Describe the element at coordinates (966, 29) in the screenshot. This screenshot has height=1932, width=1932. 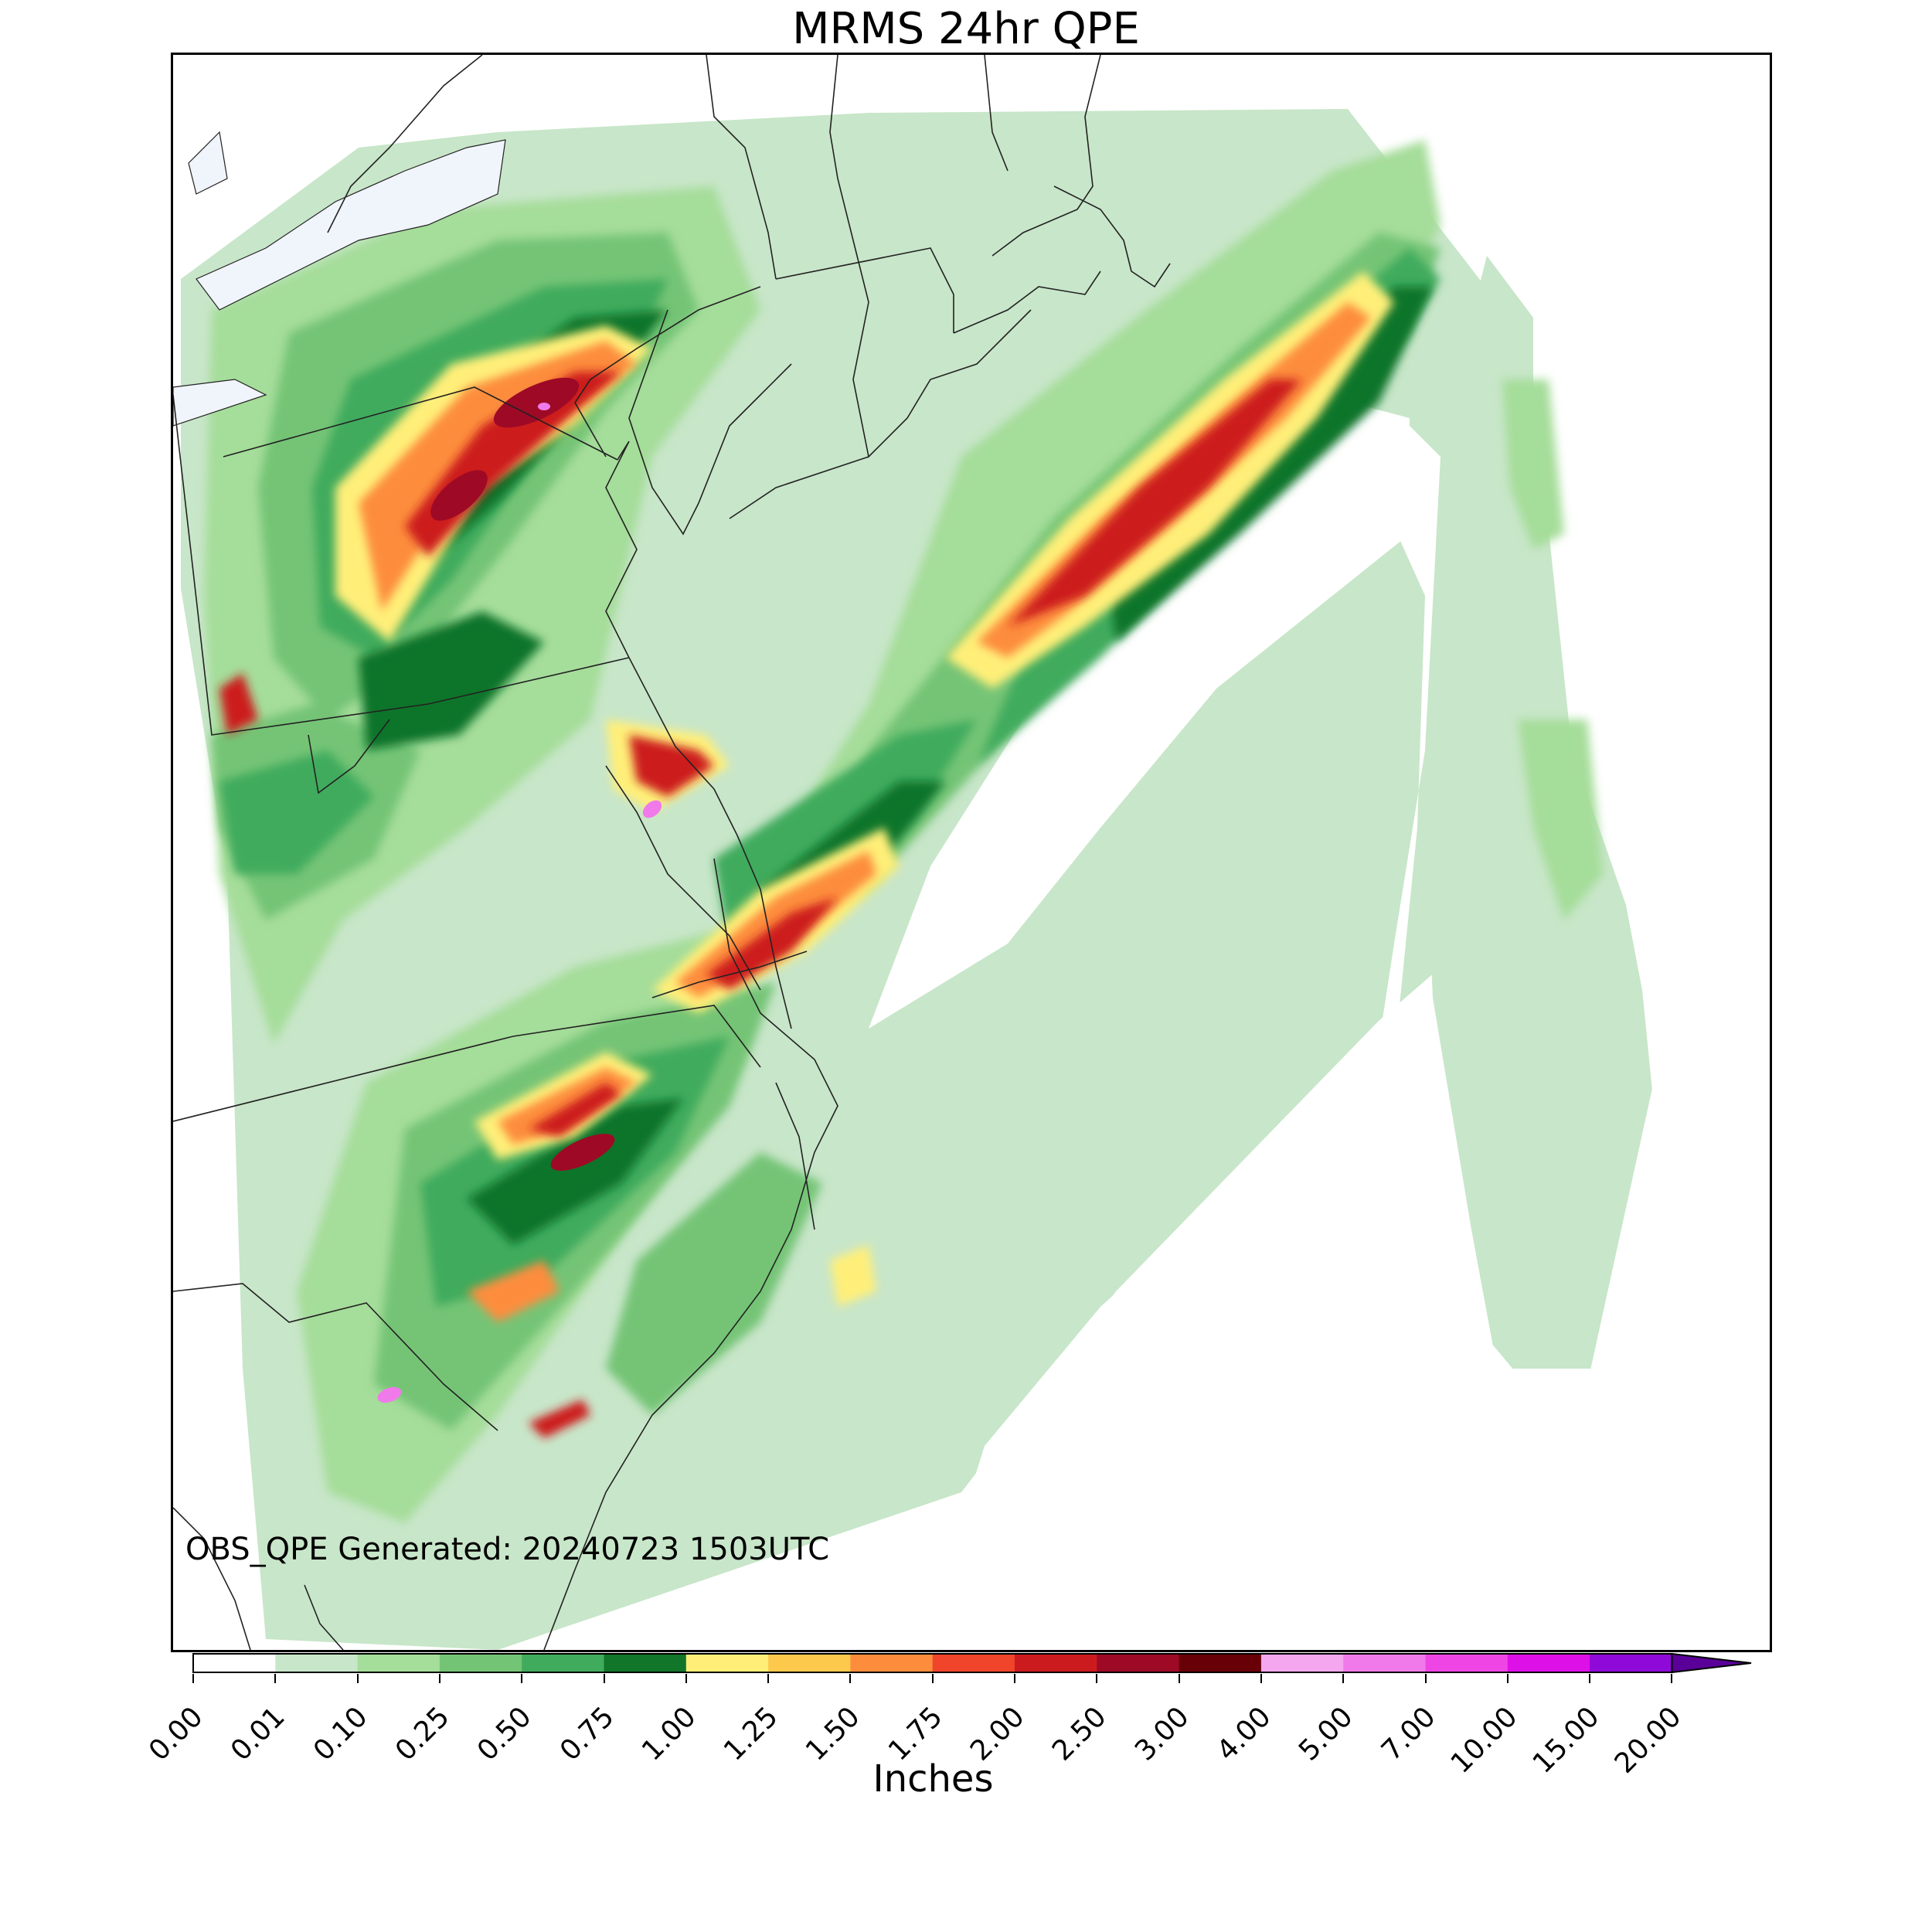
I see `map-title: MRMS 24hr QPE` at that location.